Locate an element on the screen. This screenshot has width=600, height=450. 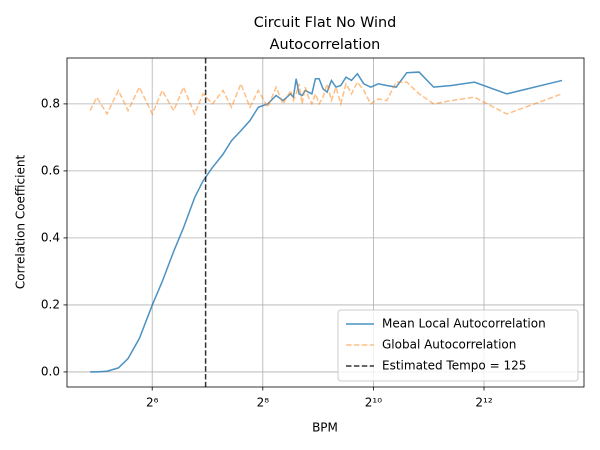
chart-title: Circuit Flat No Wind is located at coordinates (325, 23).